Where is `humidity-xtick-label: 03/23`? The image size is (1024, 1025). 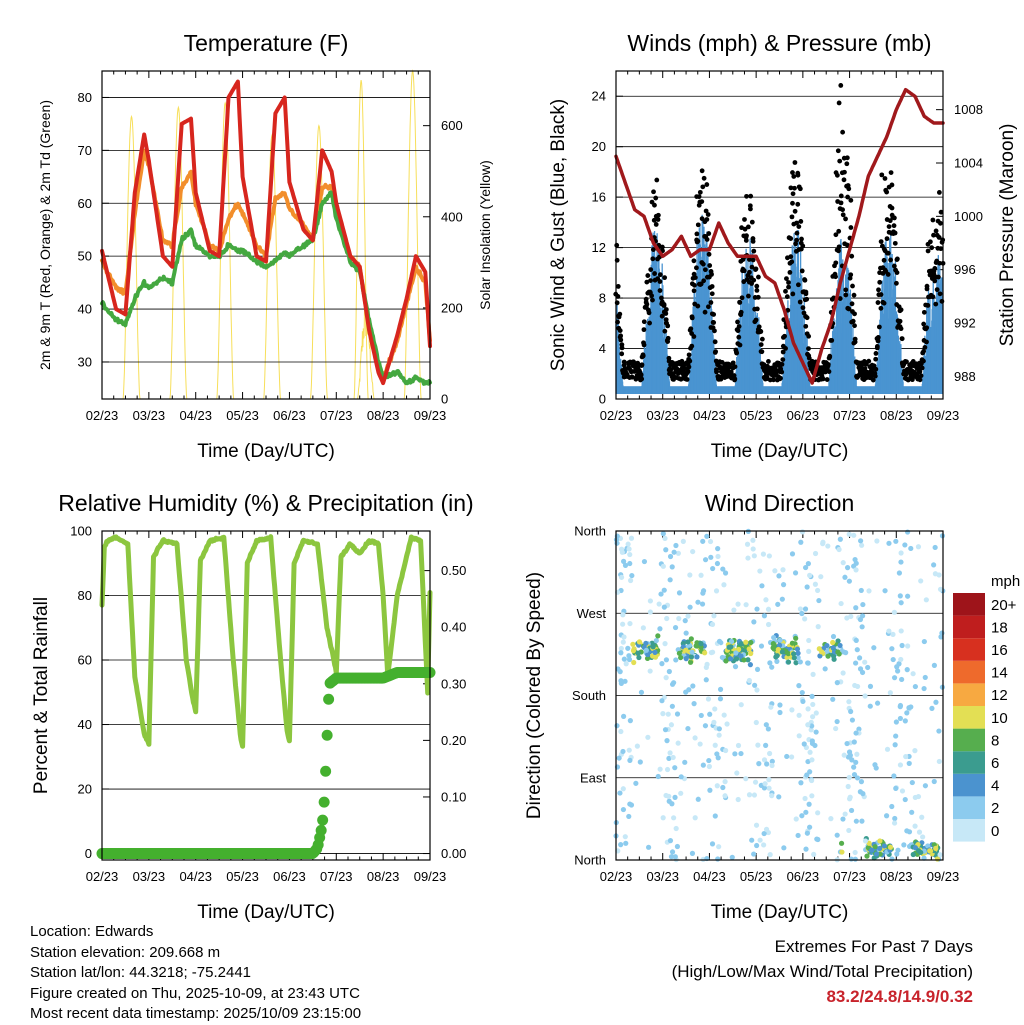
humidity-xtick-label: 03/23 is located at coordinates (149, 876).